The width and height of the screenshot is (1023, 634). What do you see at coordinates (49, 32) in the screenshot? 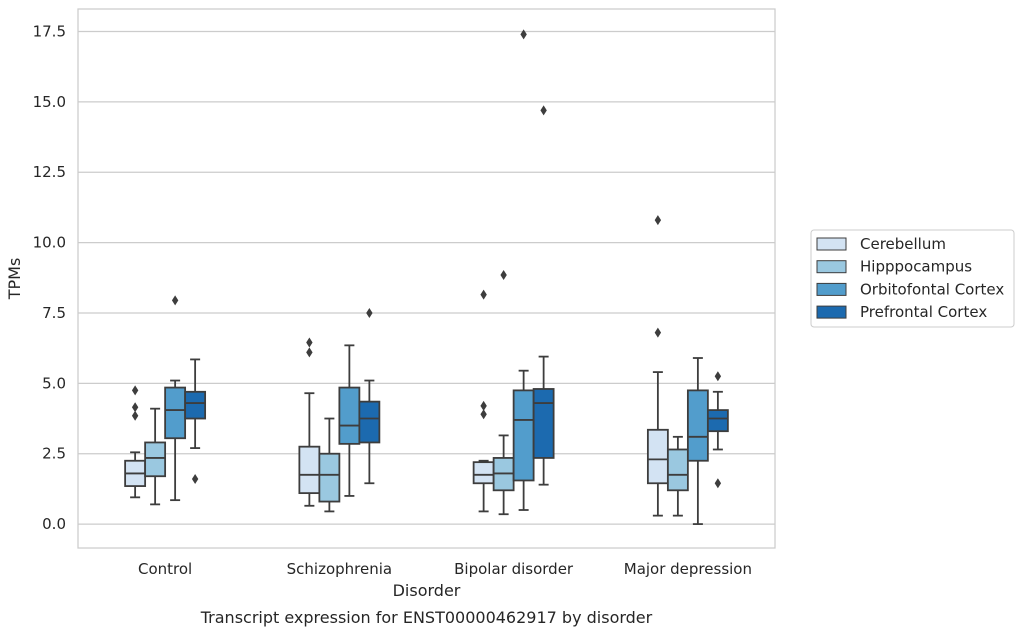
I see `y-tick-label: 17.5` at bounding box center [49, 32].